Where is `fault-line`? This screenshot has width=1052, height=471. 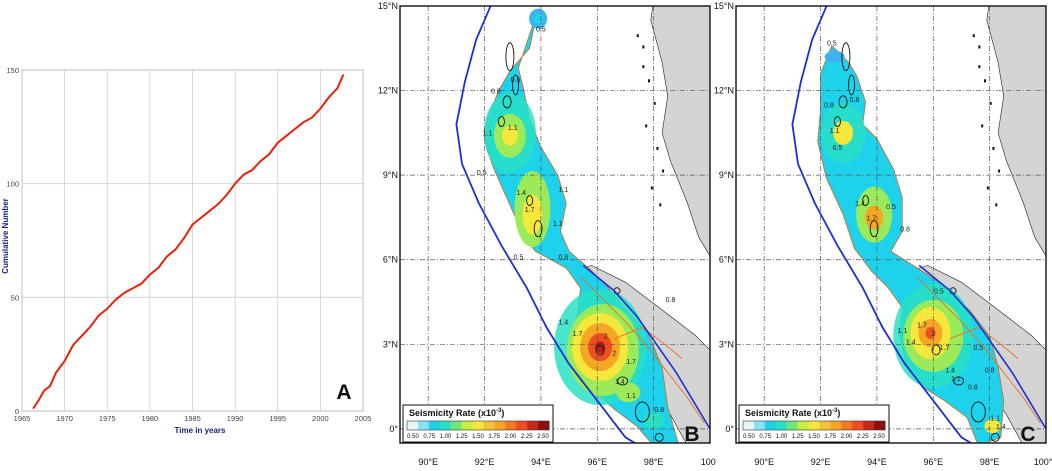 fault-line is located at coordinates (982, 347).